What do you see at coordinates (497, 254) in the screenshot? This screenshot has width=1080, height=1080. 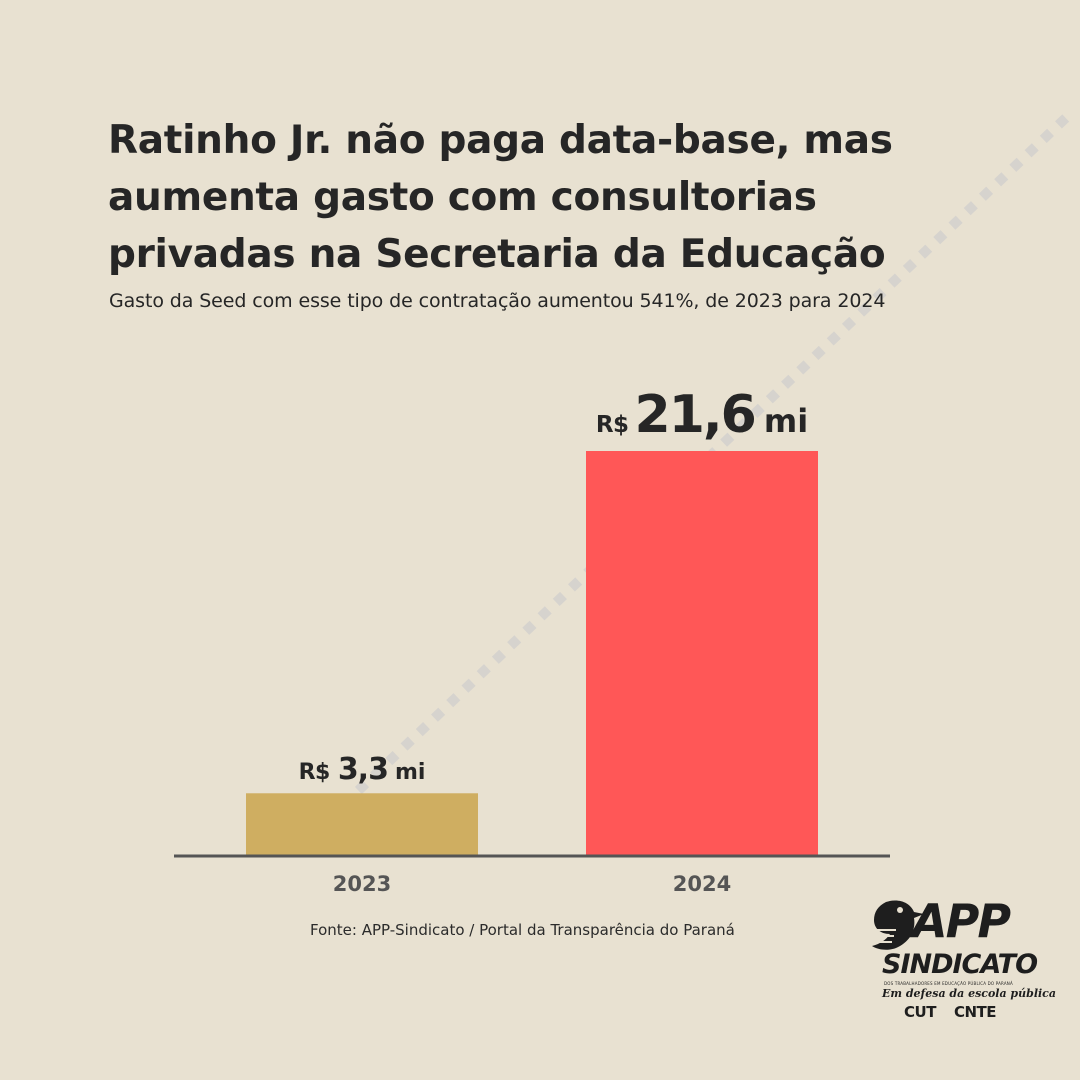 I see `title-line-3: privadas na Secretaria da Educação` at bounding box center [497, 254].